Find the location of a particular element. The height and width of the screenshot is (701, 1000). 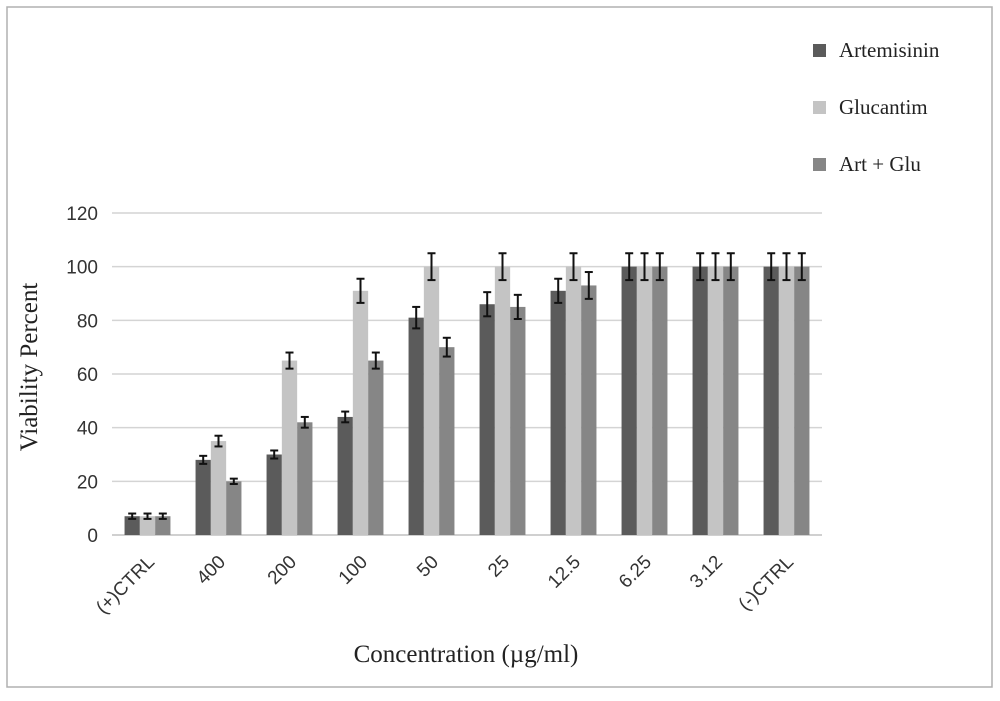

y-tick-label: 100 is located at coordinates (82, 268).